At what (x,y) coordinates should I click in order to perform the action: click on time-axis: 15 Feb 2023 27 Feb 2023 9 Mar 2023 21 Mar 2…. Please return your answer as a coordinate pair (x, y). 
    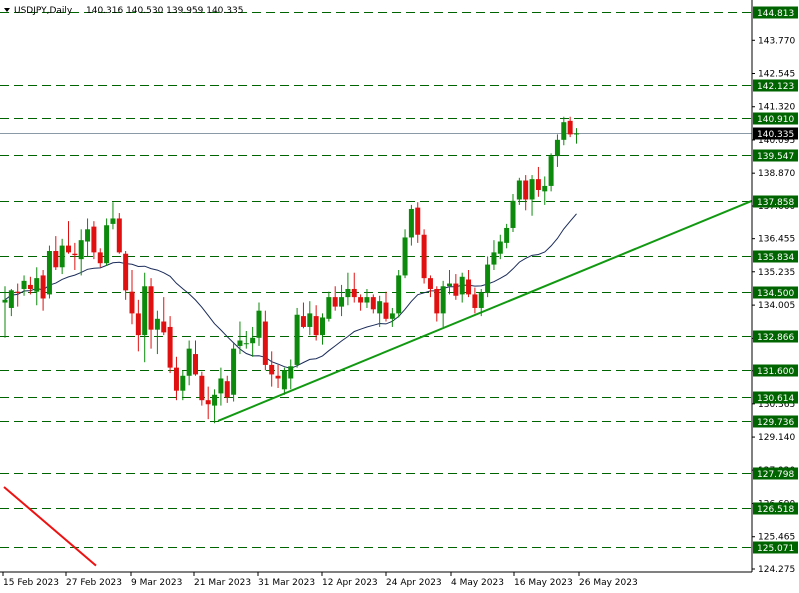
    Looking at the image, I should click on (320, 580).